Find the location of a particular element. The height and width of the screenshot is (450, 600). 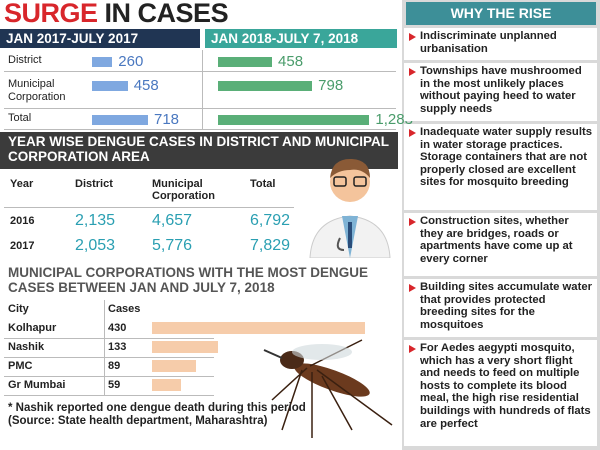

value-label: 798 is located at coordinates (331, 85).